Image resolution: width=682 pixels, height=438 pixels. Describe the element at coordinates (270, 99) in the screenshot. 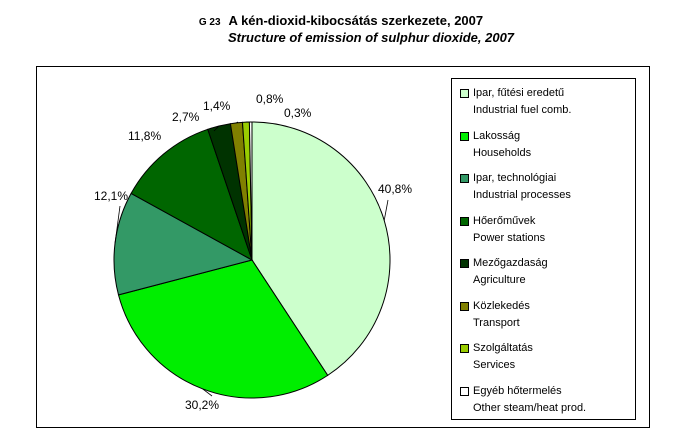

I see `slice-label-7: 0,8%` at that location.